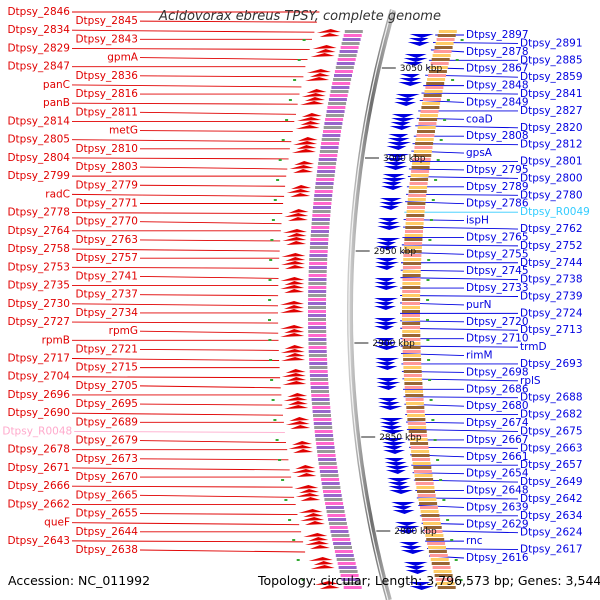 This screenshot has width=600, height=600. What do you see at coordinates (497, 52) in the screenshot?
I see `right-feature-label: Dtpsy_2878` at bounding box center [497, 52].